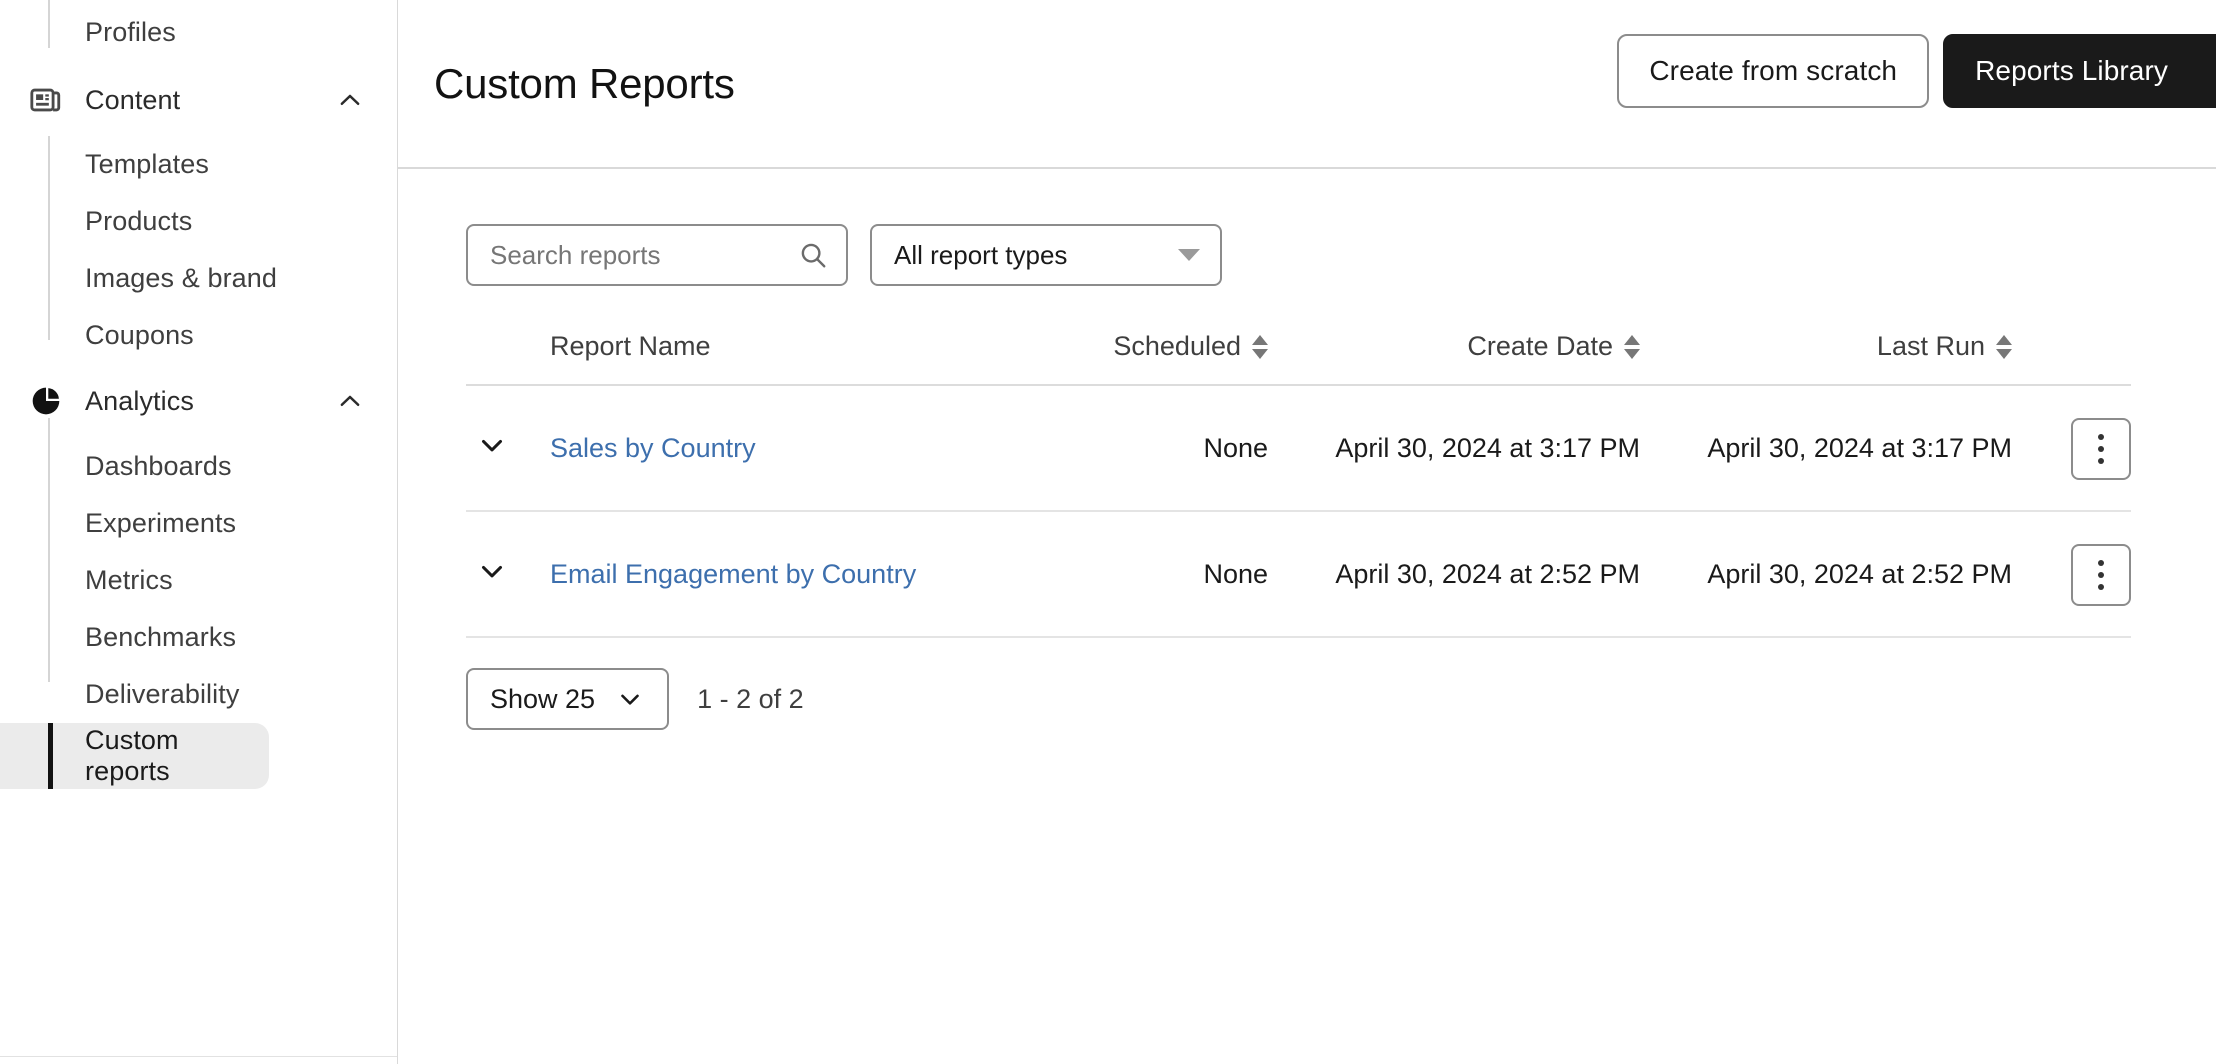 Image resolution: width=2216 pixels, height=1064 pixels. Describe the element at coordinates (161, 637) in the screenshot. I see `sidebar-item-label: Benchmarks` at that location.